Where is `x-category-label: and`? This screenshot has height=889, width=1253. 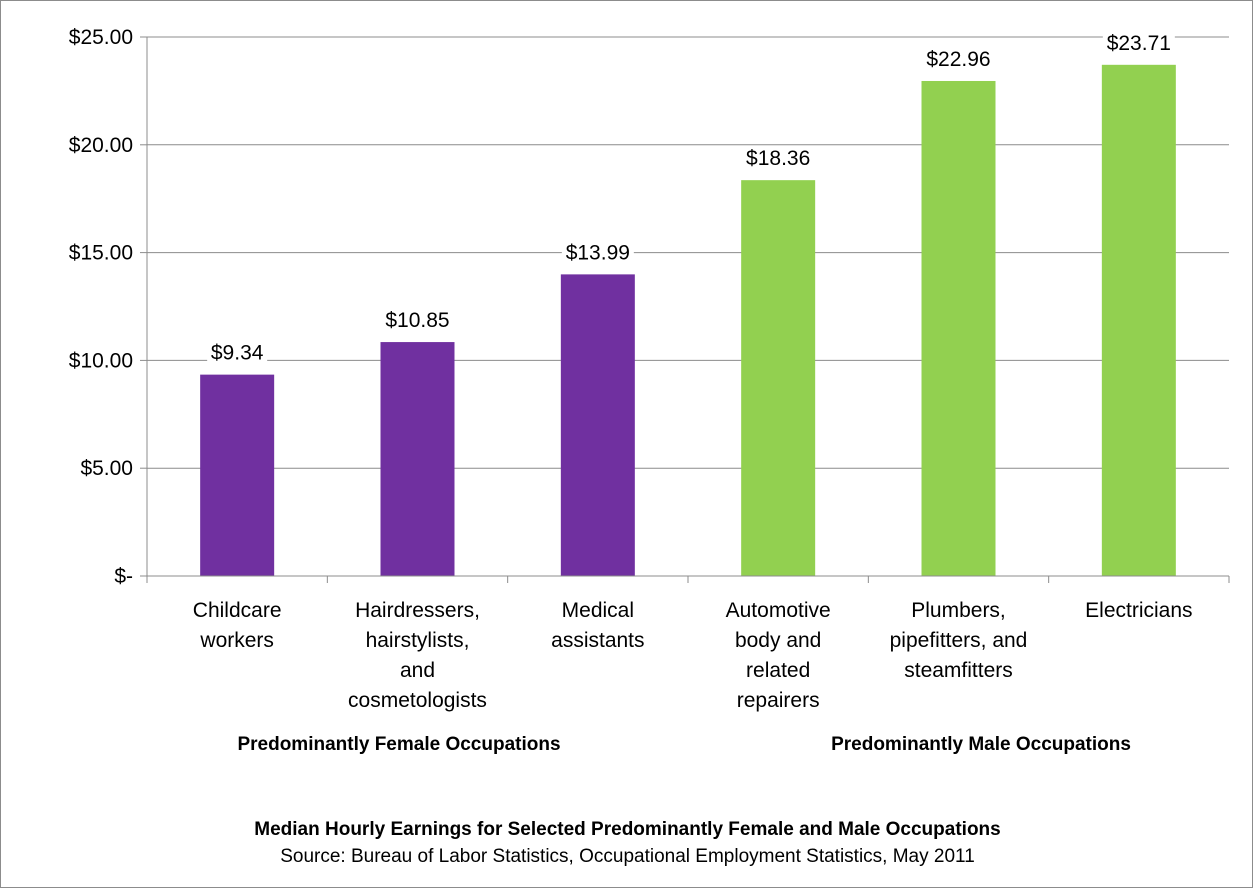
x-category-label: and is located at coordinates (417, 670).